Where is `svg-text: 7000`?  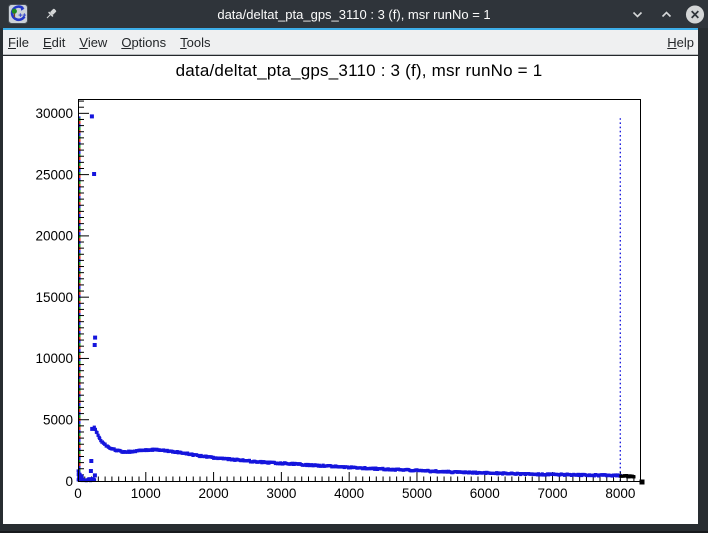 svg-text: 7000 is located at coordinates (553, 493).